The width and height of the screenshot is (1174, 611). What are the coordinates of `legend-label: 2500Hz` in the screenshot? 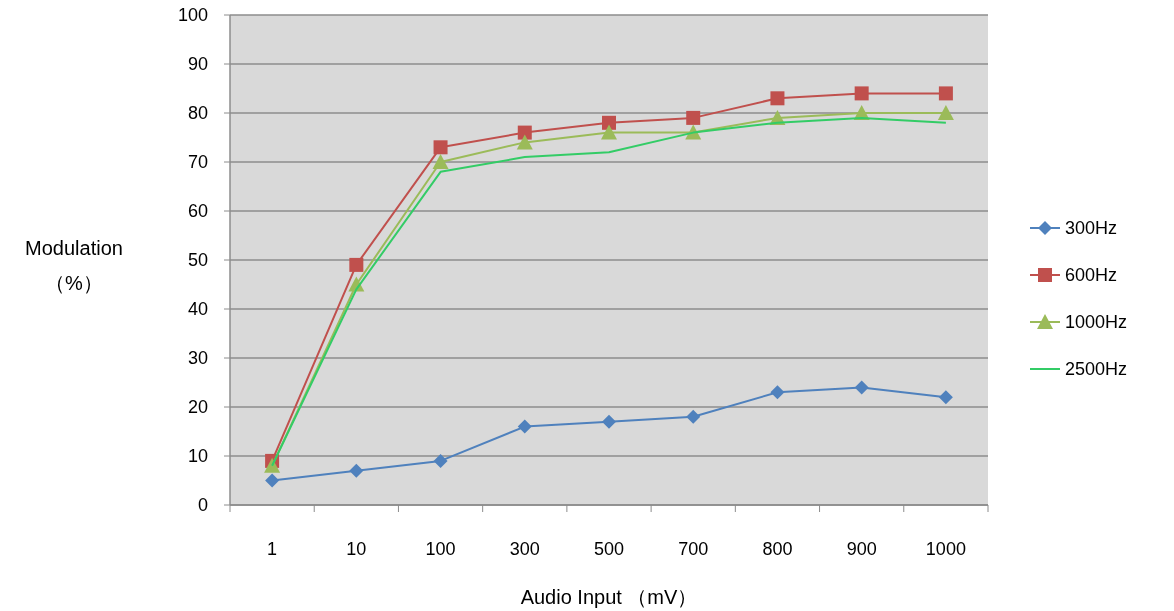 It's located at (1096, 369).